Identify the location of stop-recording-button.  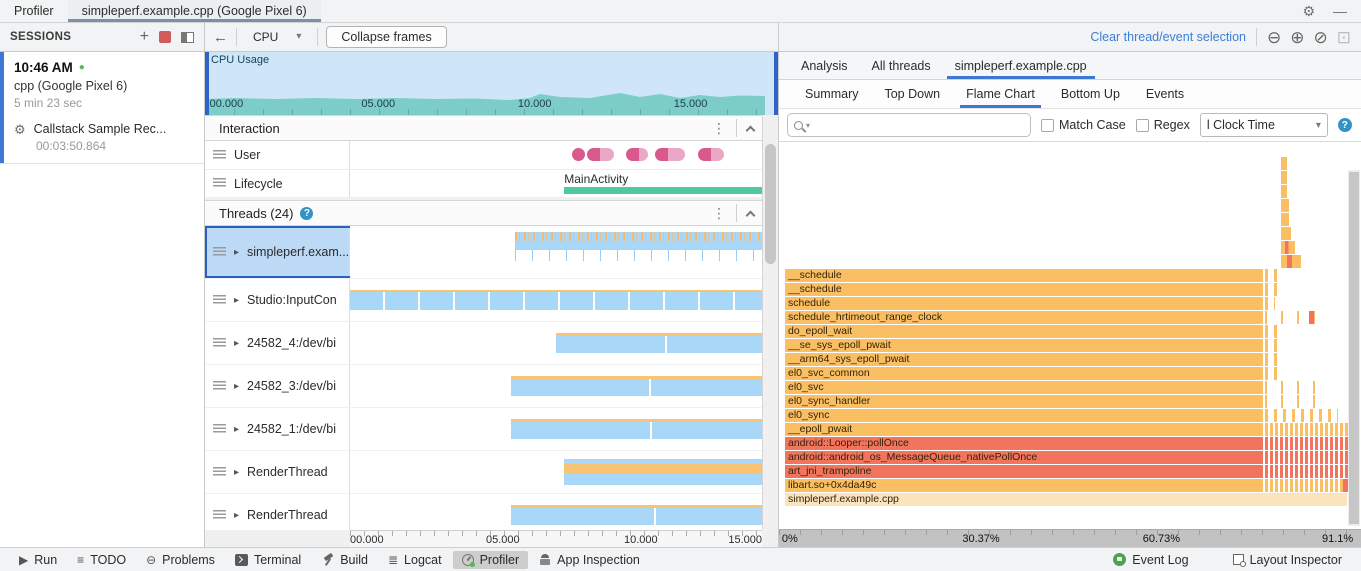
(165, 37).